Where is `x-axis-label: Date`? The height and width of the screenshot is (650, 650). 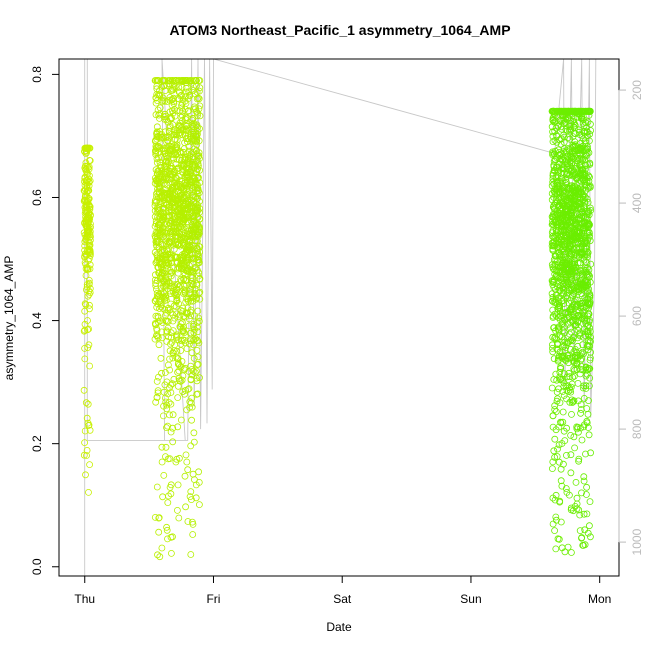 x-axis-label: Date is located at coordinates (339, 627).